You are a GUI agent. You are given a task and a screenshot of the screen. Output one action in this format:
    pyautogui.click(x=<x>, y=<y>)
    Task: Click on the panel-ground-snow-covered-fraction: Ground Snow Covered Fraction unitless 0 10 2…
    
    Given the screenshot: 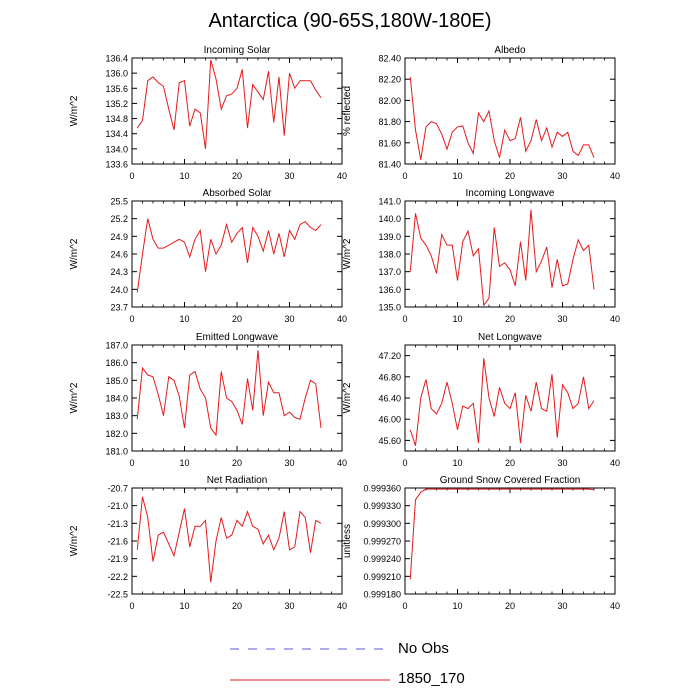 What is the action you would take?
    pyautogui.click(x=481, y=543)
    